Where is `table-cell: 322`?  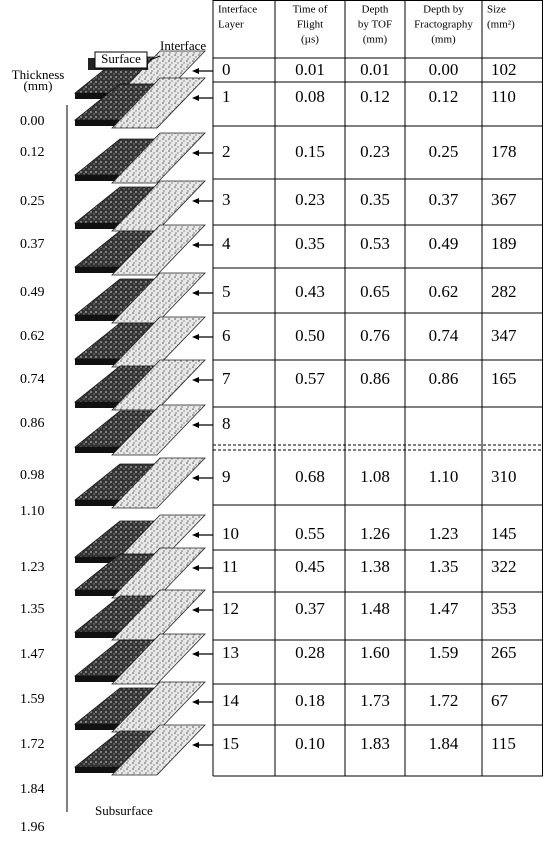
table-cell: 322 is located at coordinates (504, 566).